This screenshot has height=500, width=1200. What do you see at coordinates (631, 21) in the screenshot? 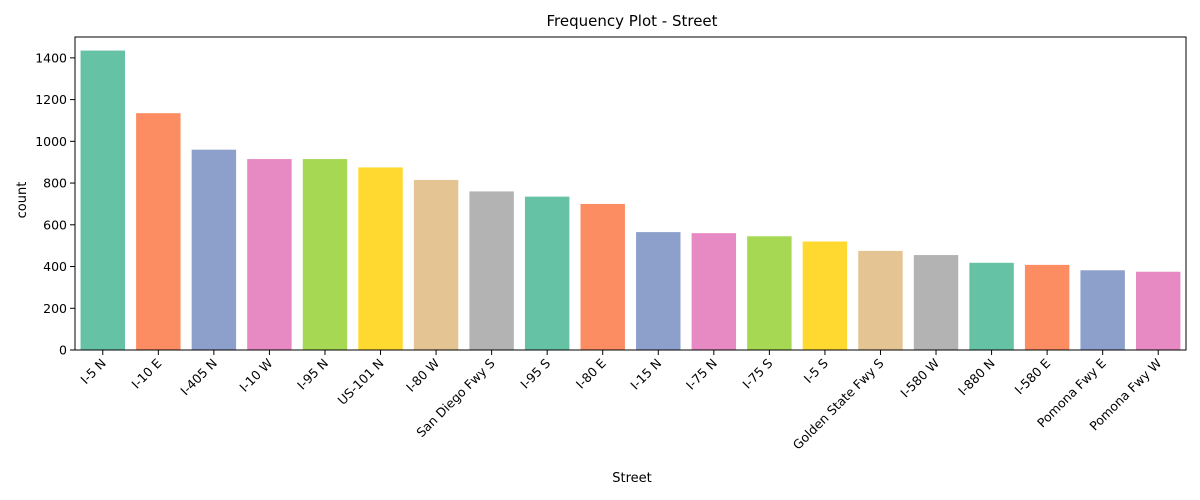
I see `chart-title: Frequency Plot - Street` at bounding box center [631, 21].